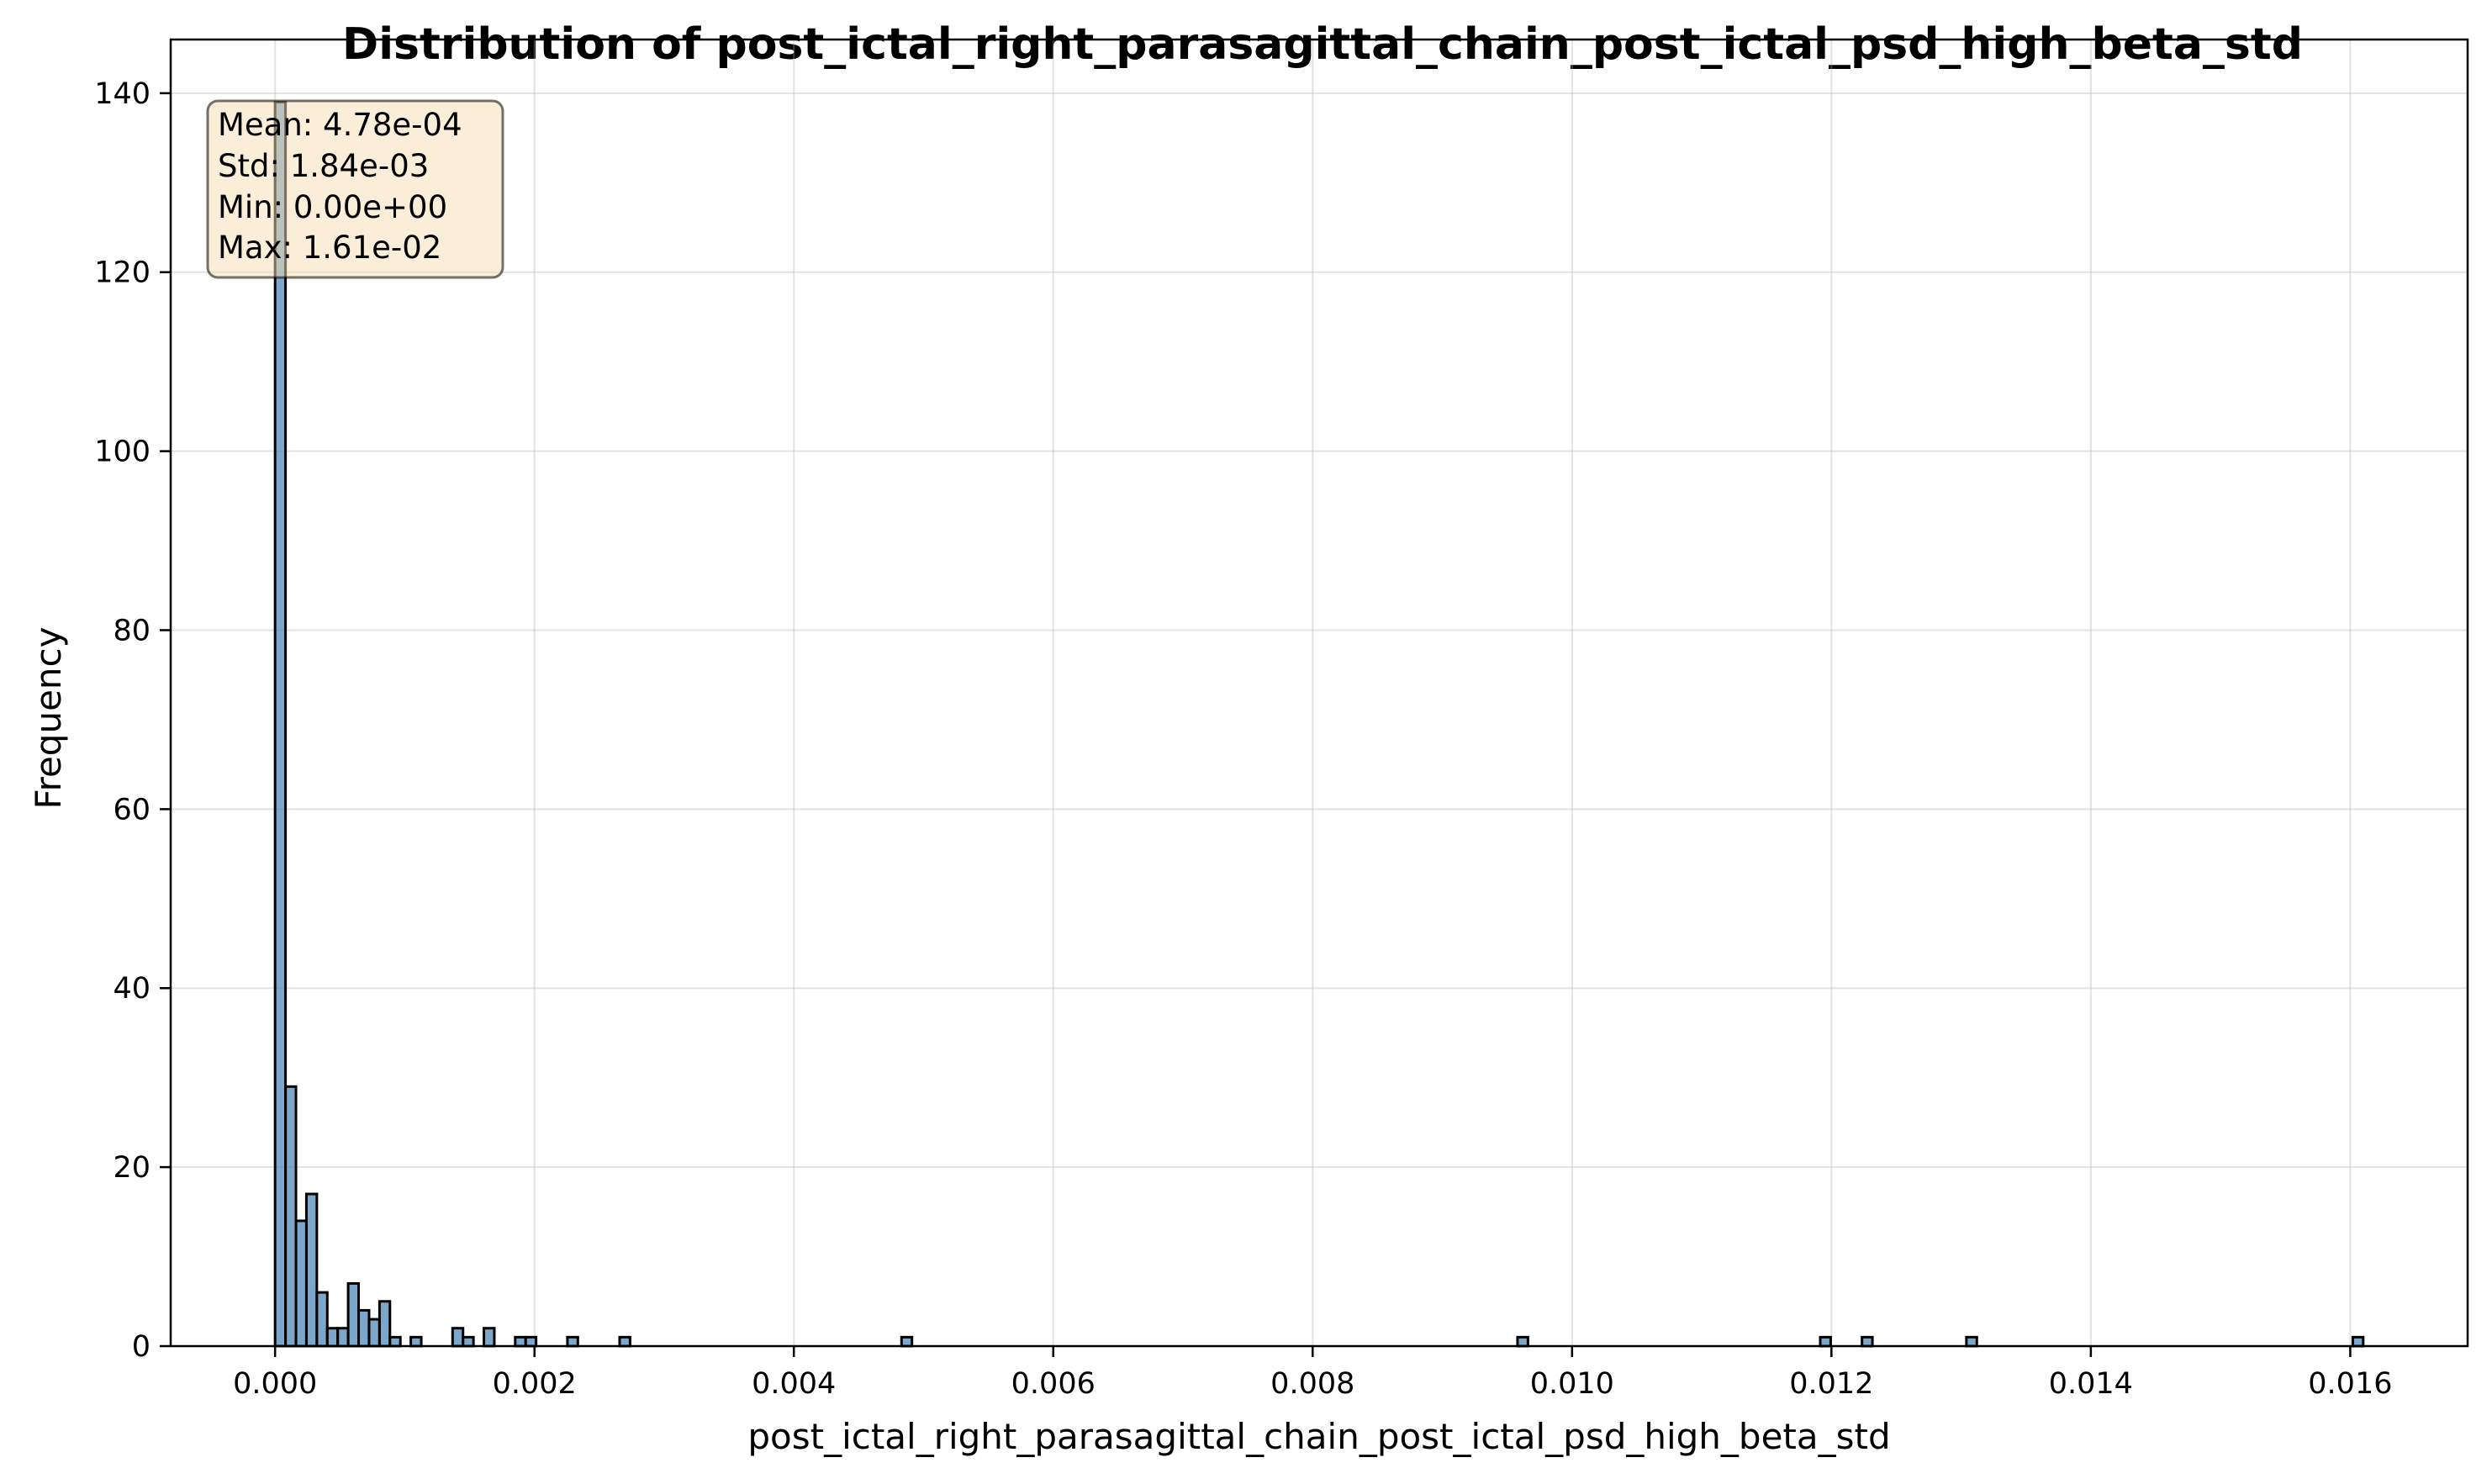 Image resolution: width=2492 pixels, height=1484 pixels. I want to click on y-tick-label: 40, so click(131, 989).